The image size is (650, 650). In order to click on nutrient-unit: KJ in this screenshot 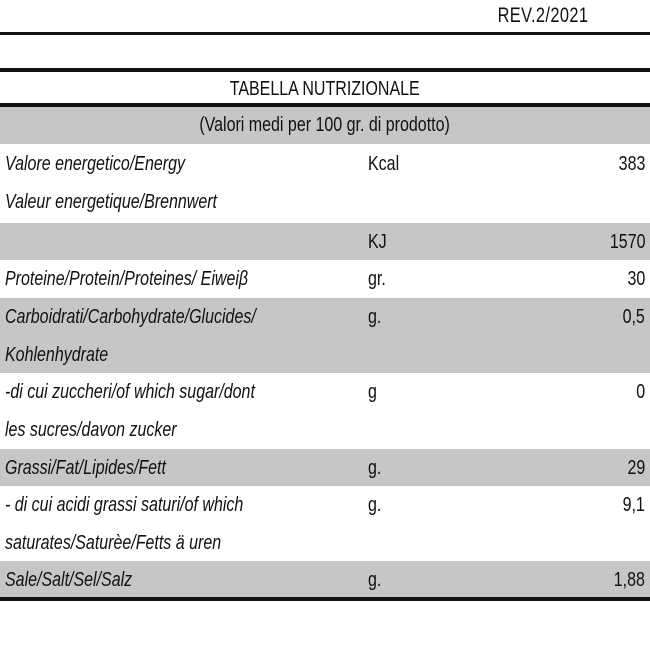, I will do `click(377, 242)`.